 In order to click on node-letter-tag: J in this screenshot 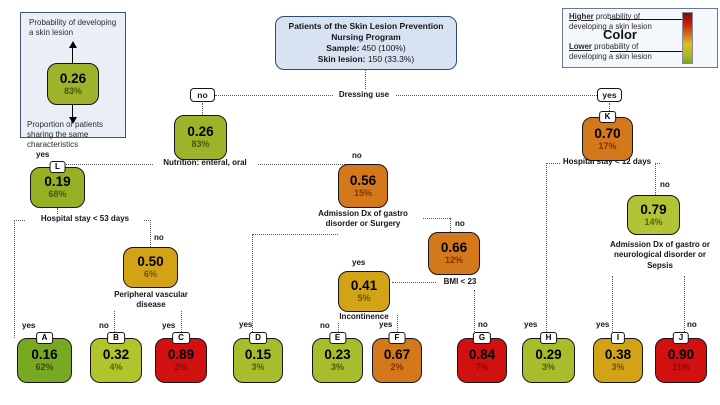, I will do `click(681, 338)`.